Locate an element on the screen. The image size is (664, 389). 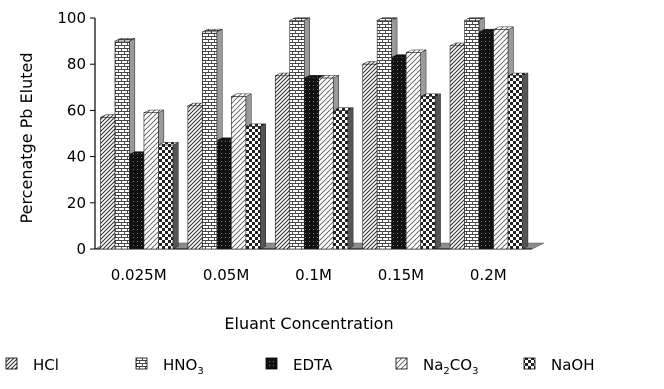
legend-label: HNO3 is located at coordinates (183, 366).